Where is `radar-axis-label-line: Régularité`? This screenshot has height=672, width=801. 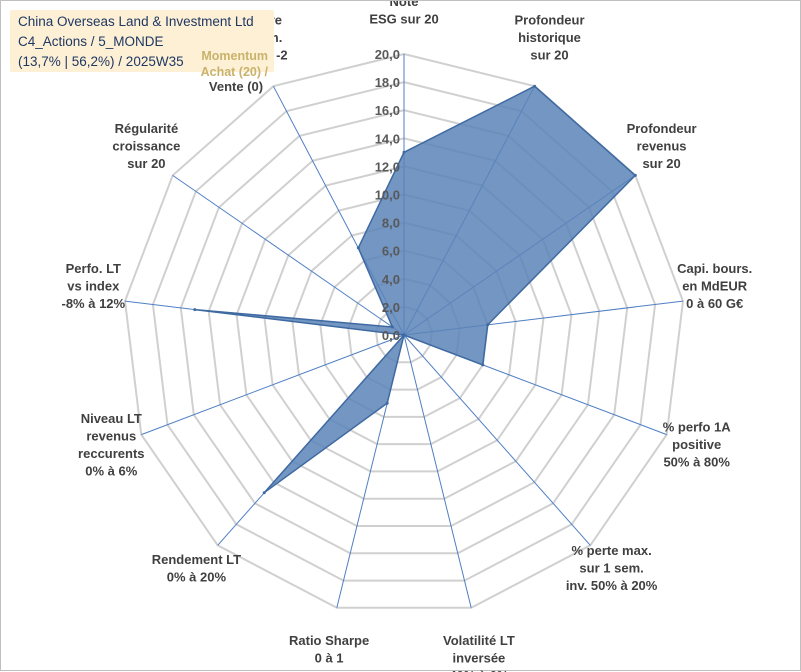 radar-axis-label-line: Régularité is located at coordinates (147, 128).